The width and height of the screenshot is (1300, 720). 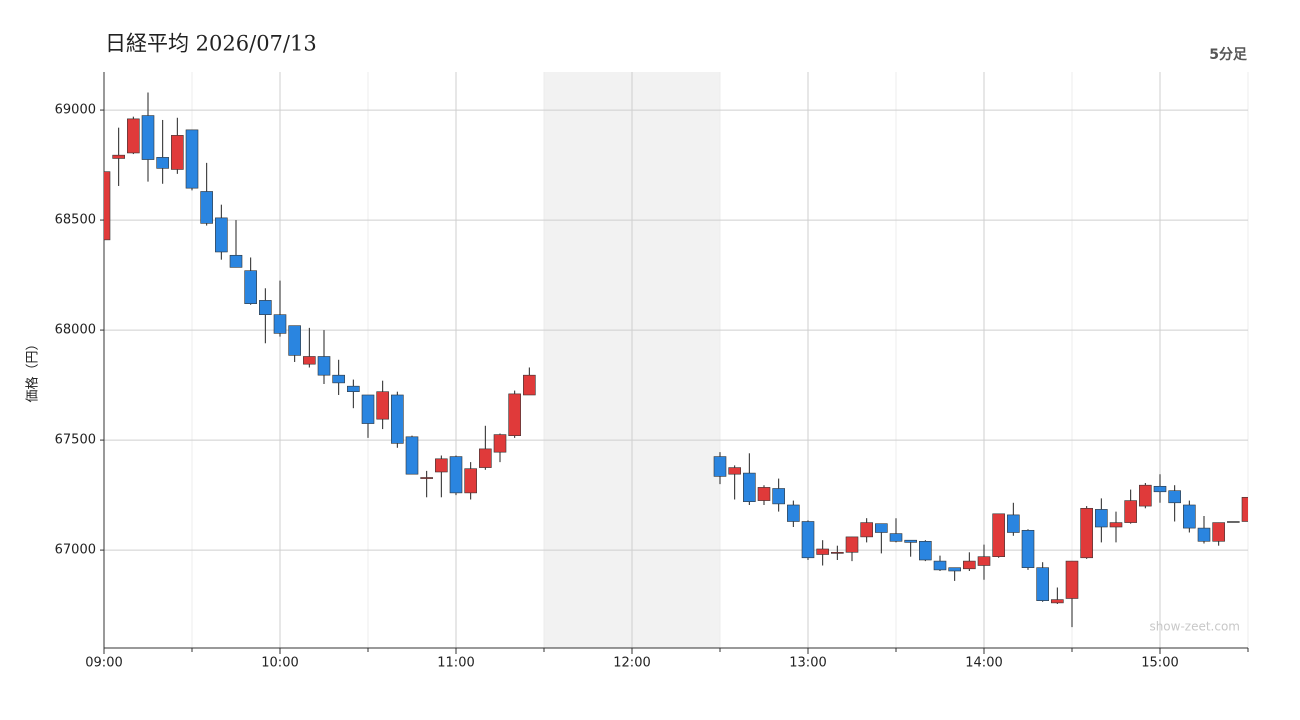 I want to click on chart-title: 日経平均 2026/07/13, so click(x=211, y=44).